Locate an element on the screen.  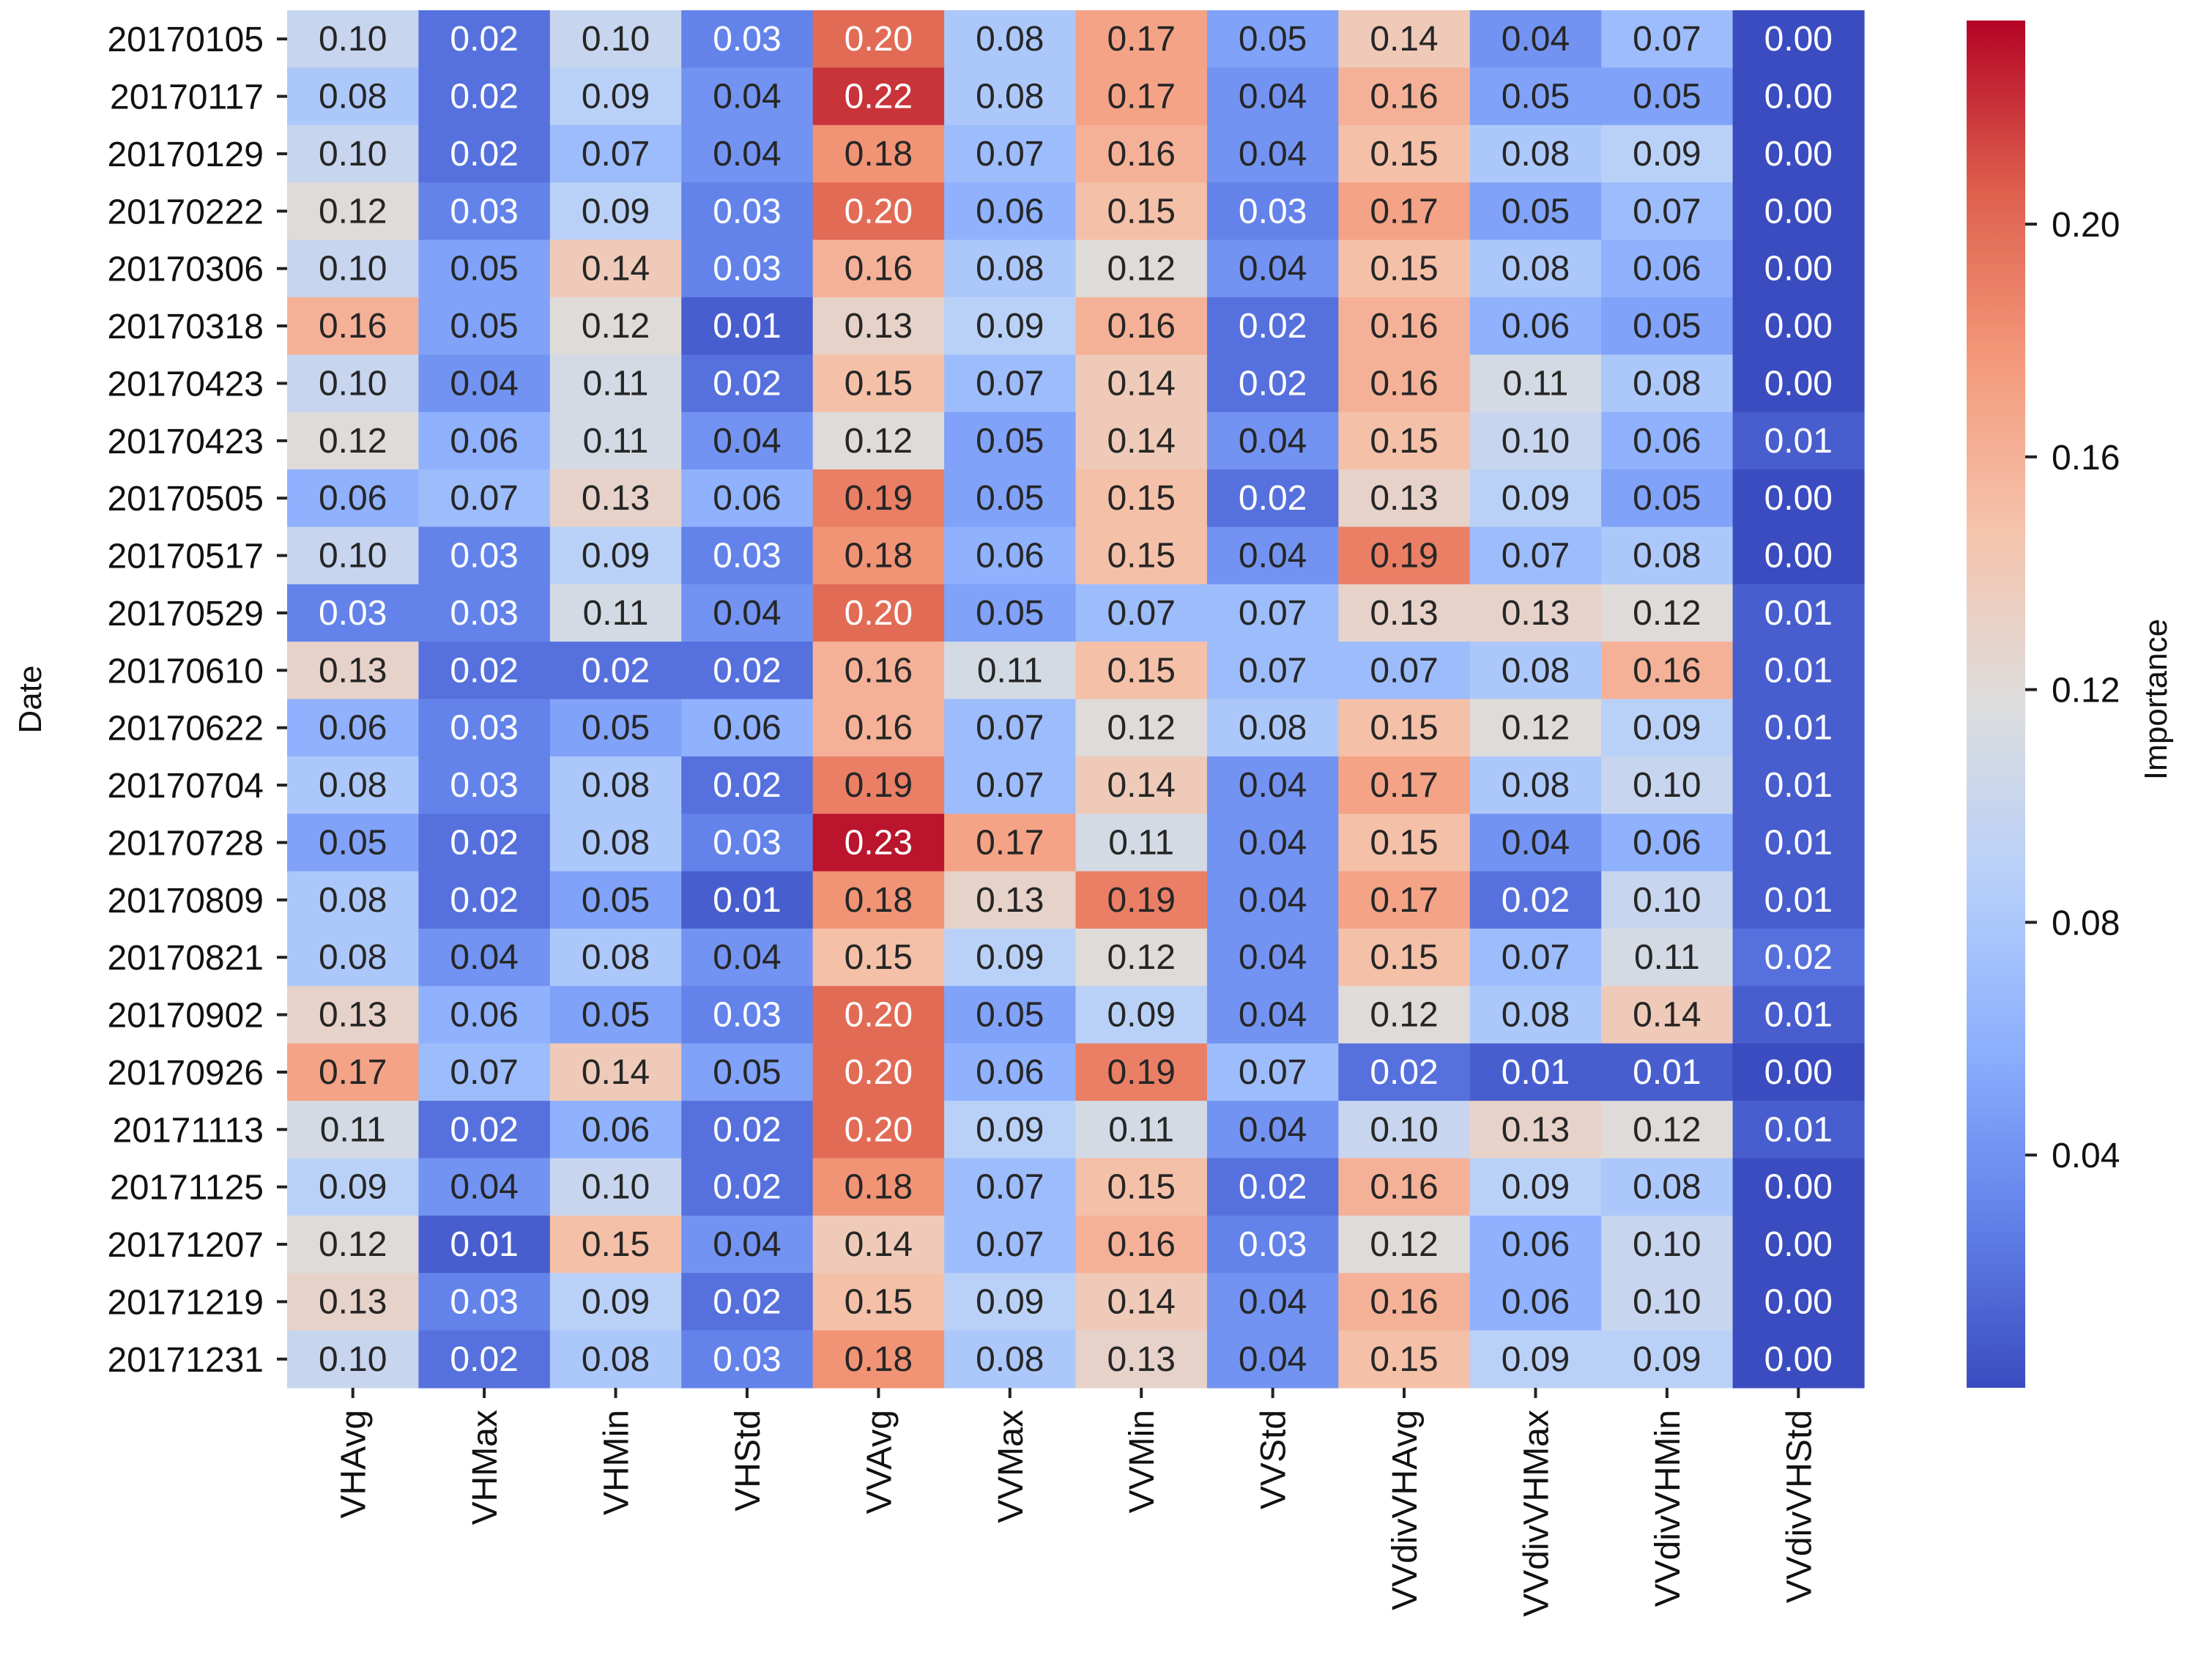
cell-value-label: 0.16 is located at coordinates (879, 670).